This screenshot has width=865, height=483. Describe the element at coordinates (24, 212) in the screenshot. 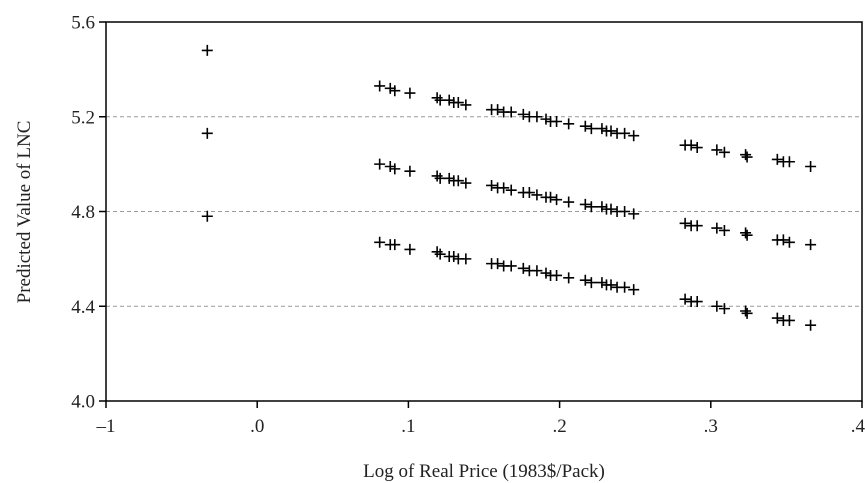

I see `y-axis-label: Predicted Value of LNC` at that location.